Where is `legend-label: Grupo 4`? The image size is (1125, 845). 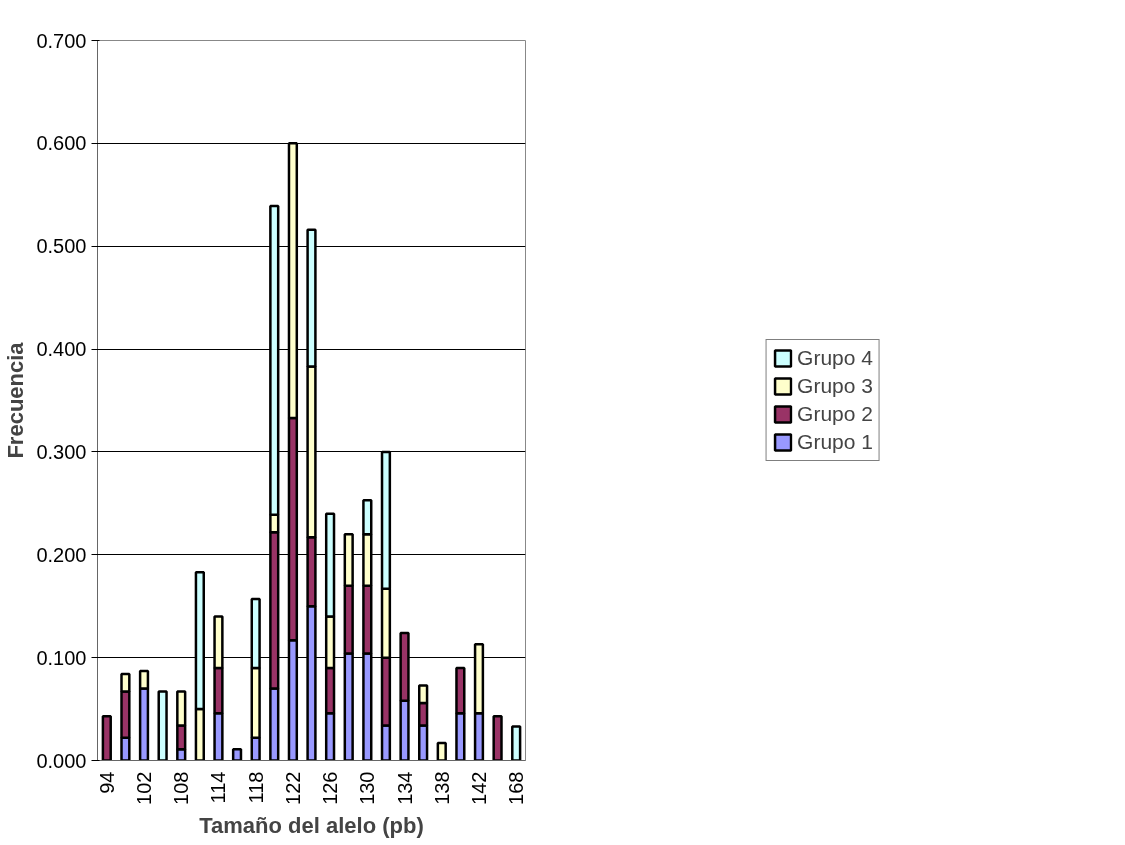 legend-label: Grupo 4 is located at coordinates (835, 358).